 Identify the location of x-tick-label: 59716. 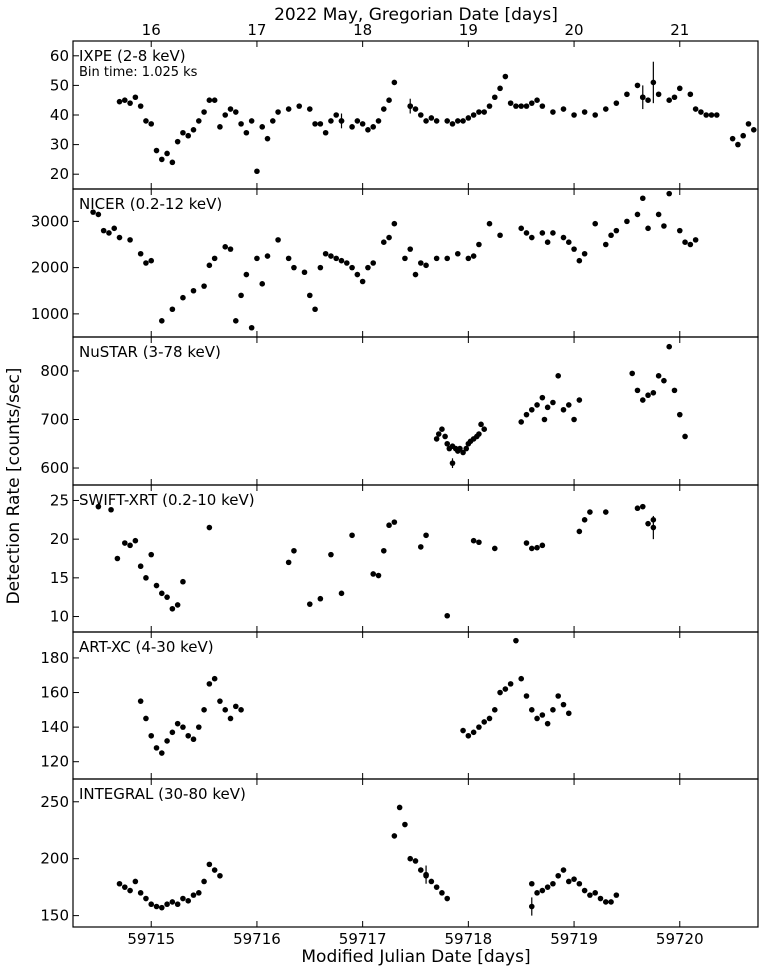
(257, 939).